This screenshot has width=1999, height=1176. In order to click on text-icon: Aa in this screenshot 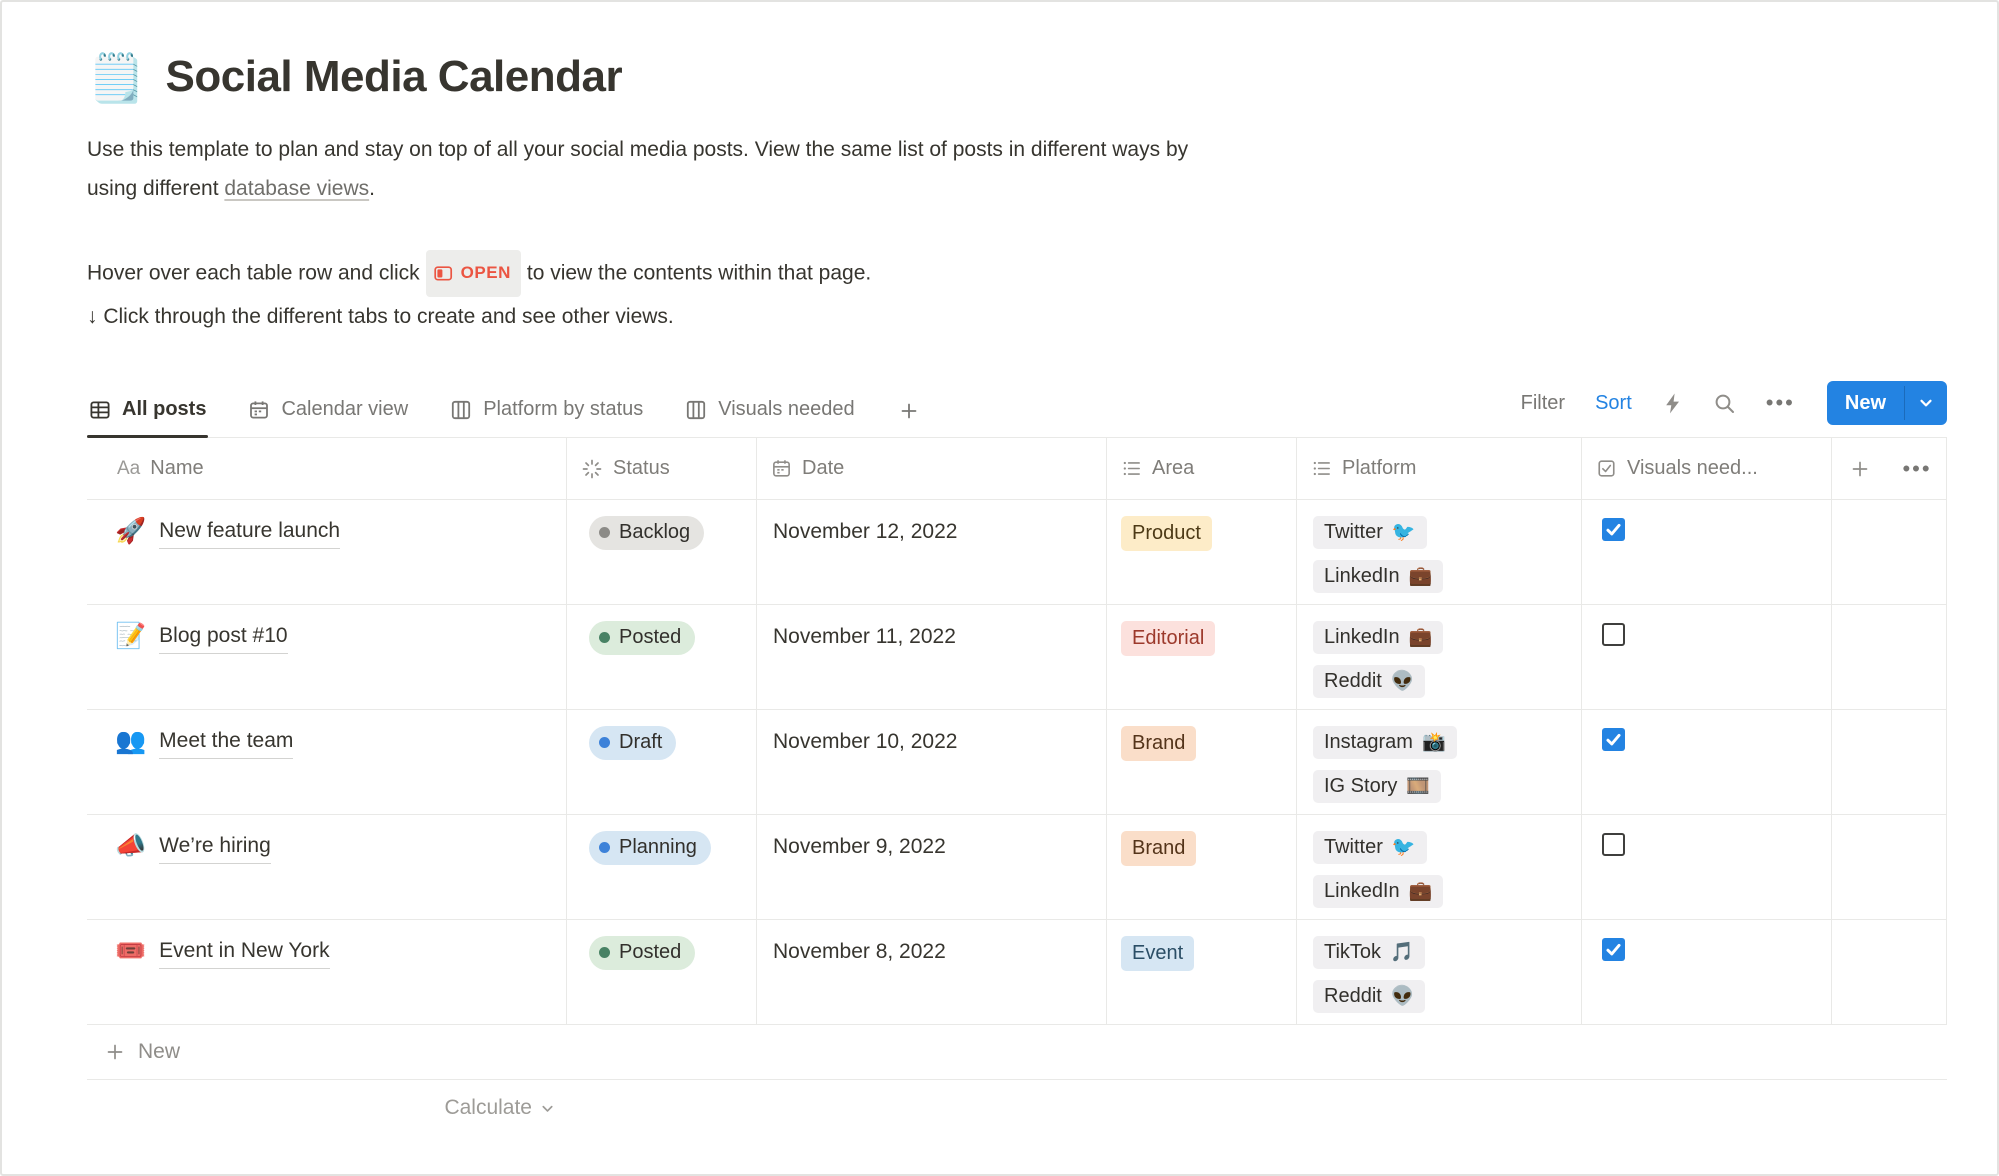, I will do `click(129, 468)`.